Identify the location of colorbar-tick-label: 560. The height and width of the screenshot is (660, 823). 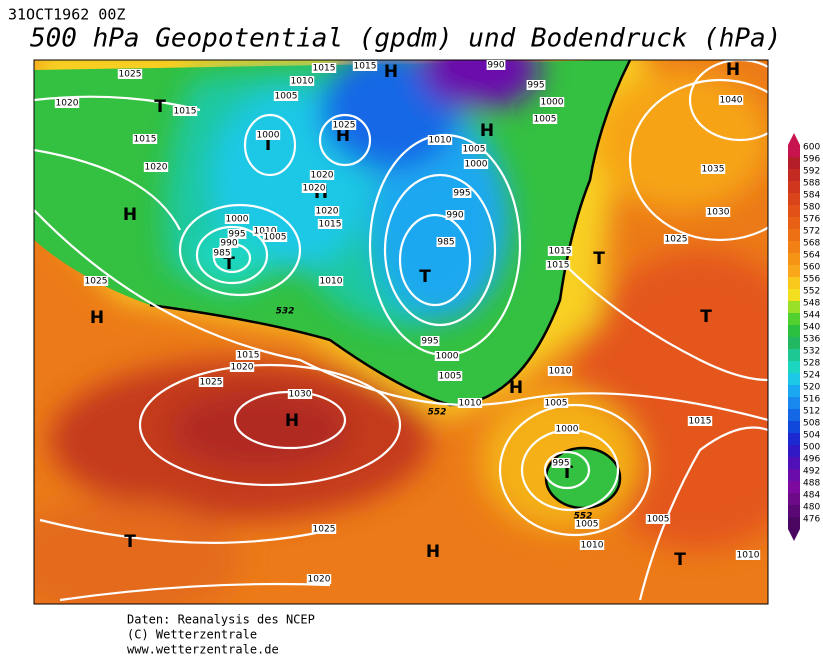
(811, 268).